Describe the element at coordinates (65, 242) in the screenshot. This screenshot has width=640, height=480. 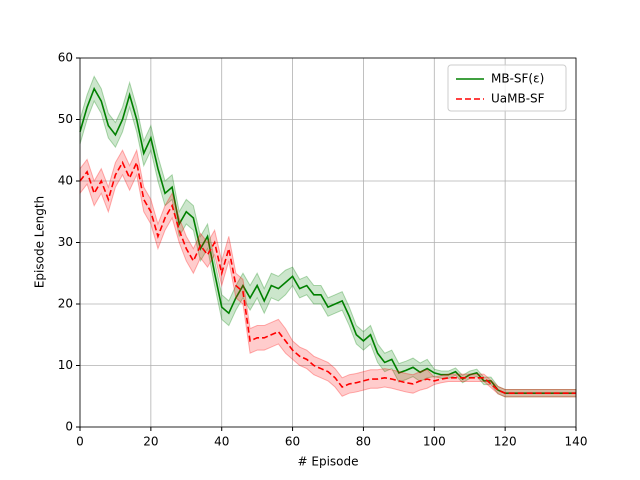
I see `y-tick-label: 30` at that location.